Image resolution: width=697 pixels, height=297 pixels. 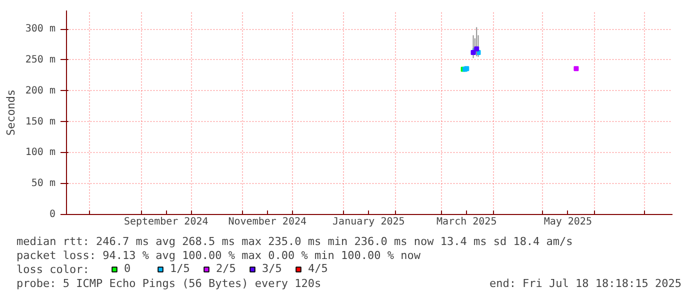 What do you see at coordinates (40, 90) in the screenshot?
I see `y-tick-label: 200 m` at bounding box center [40, 90].